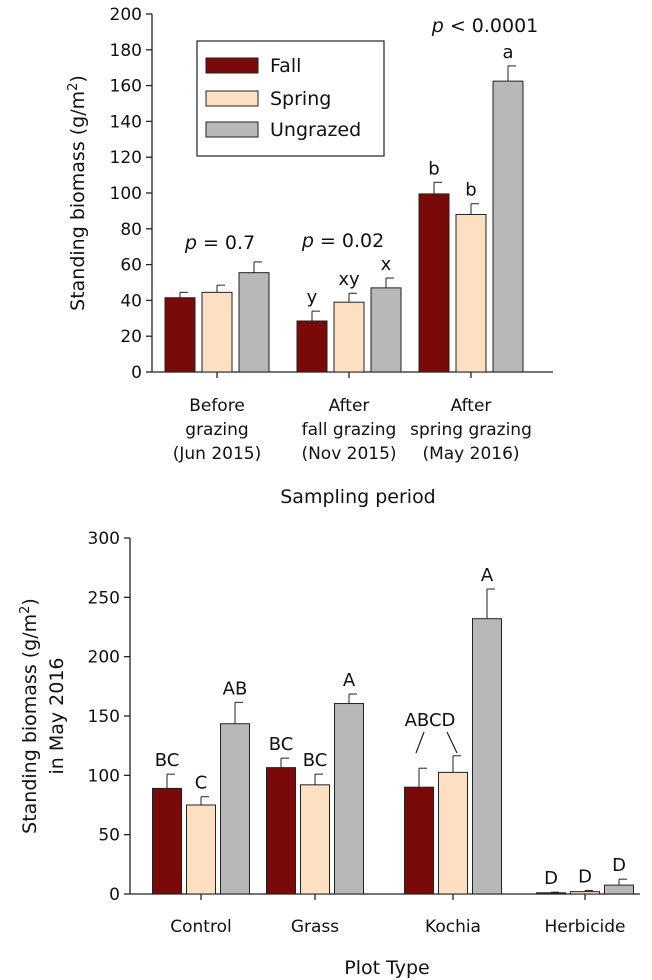  What do you see at coordinates (315, 130) in the screenshot?
I see `legend-label-ungrazed: Ungrazed` at bounding box center [315, 130].